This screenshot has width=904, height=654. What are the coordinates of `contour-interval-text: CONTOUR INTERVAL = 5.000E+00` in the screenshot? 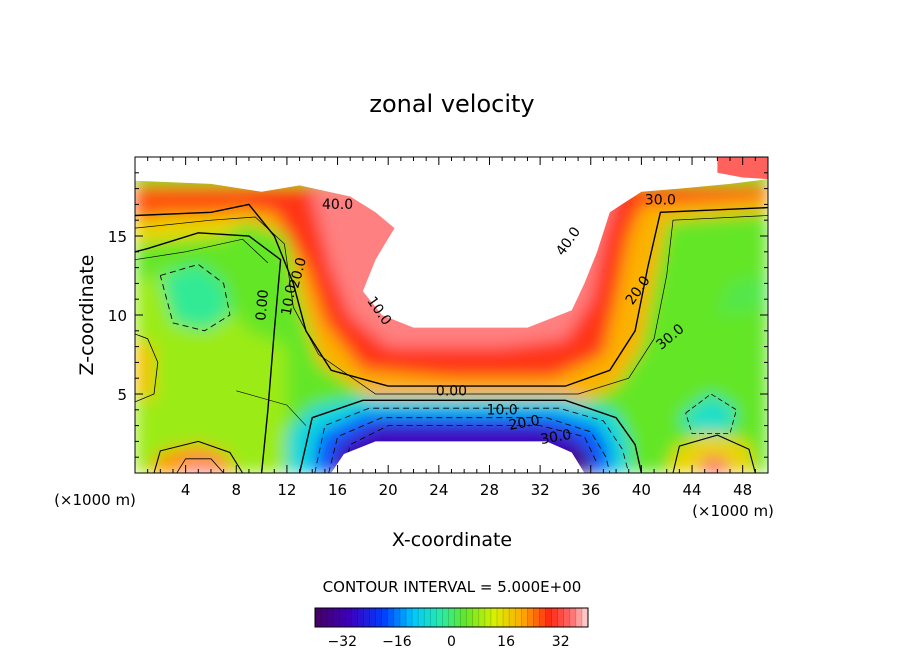 It's located at (452, 587).